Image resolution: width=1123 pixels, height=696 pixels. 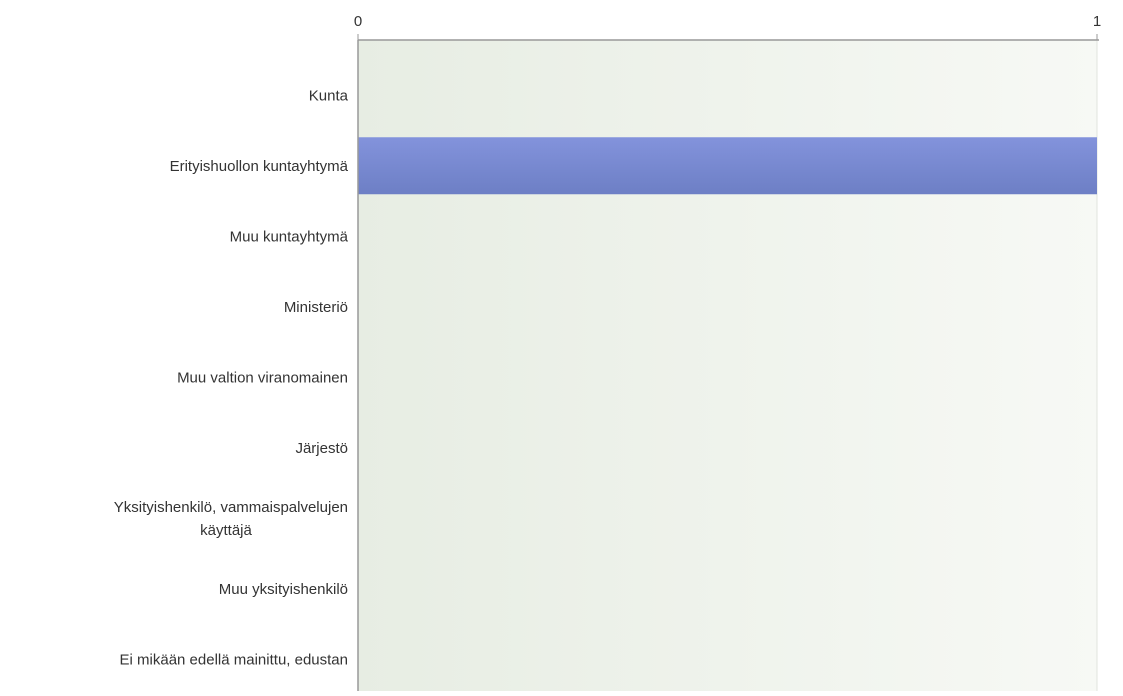 What do you see at coordinates (329, 95) in the screenshot?
I see `category-label: Kunta` at bounding box center [329, 95].